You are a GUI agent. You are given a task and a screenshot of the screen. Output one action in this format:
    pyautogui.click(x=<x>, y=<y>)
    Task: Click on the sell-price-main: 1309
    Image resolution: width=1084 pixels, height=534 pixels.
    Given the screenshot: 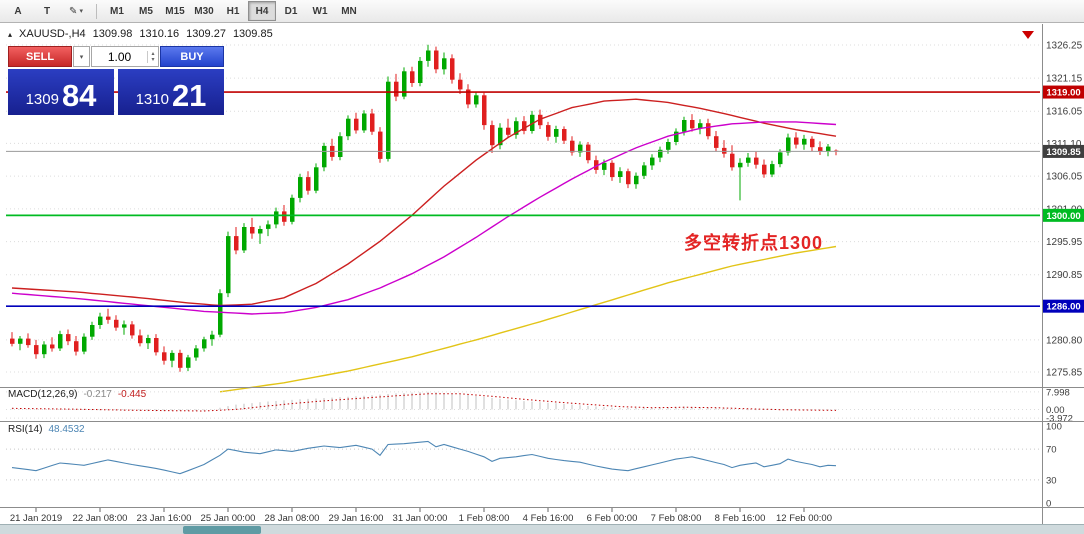 What is the action you would take?
    pyautogui.click(x=42, y=99)
    